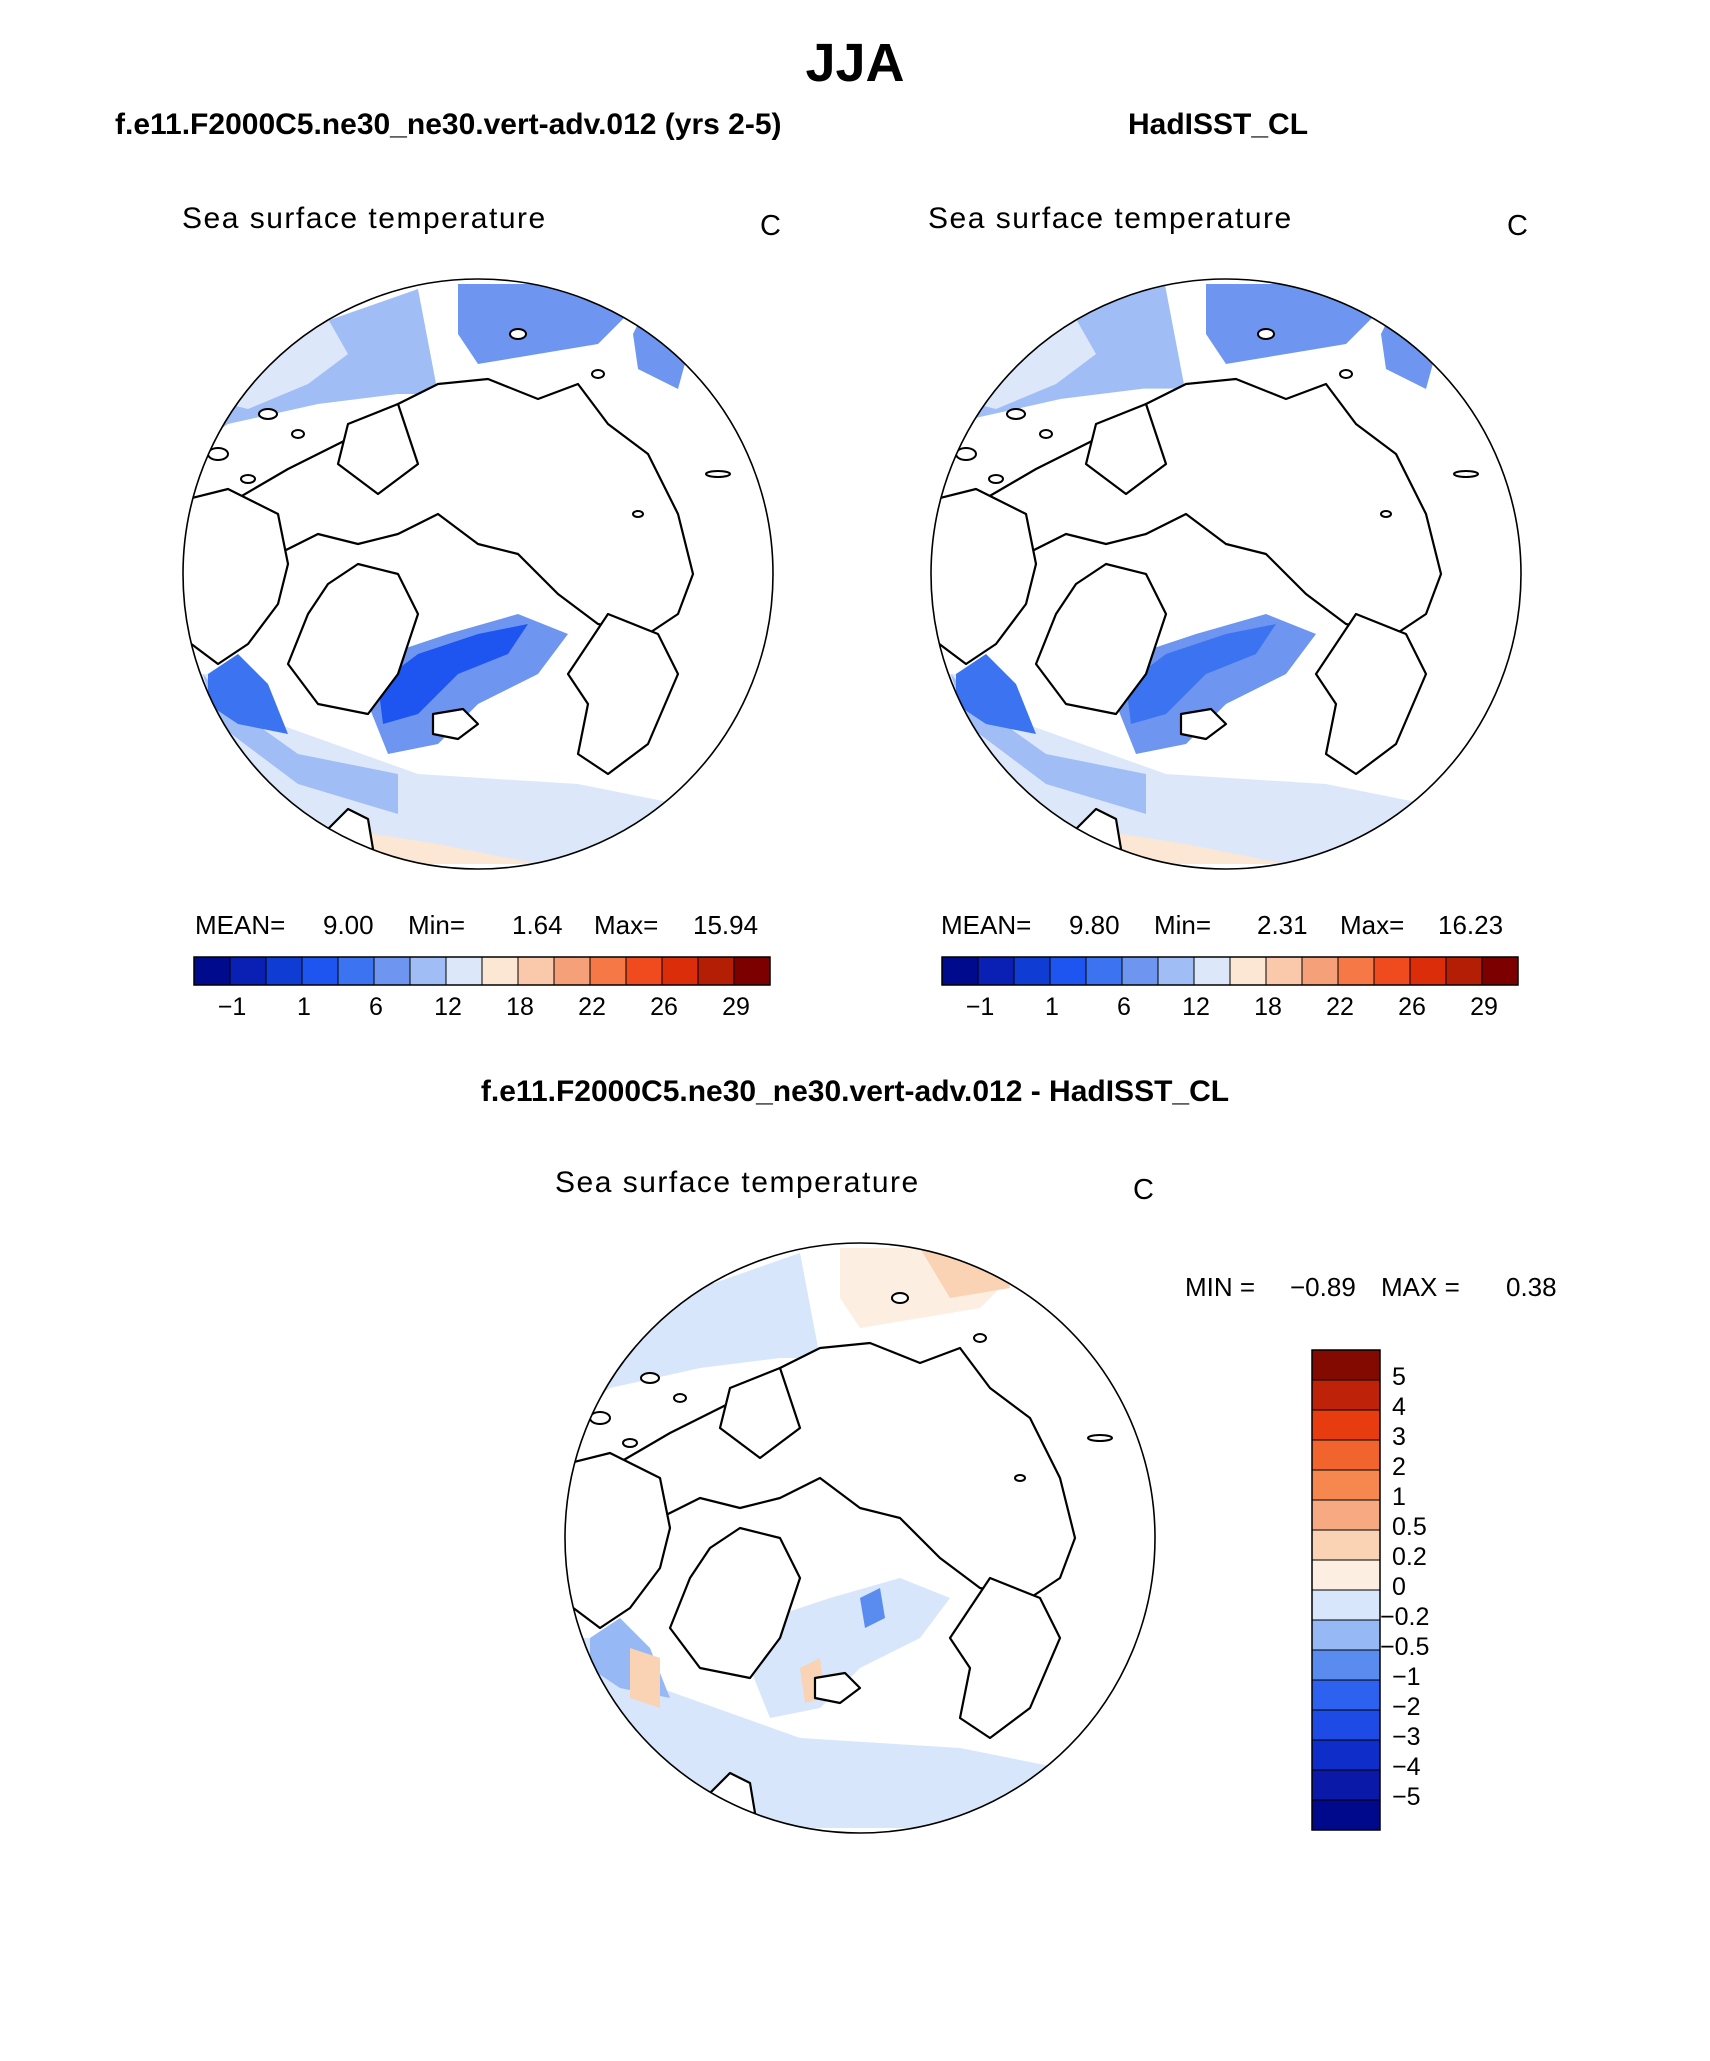  What do you see at coordinates (692, 1335) in the screenshot?
I see `pacific-anomaly` at bounding box center [692, 1335].